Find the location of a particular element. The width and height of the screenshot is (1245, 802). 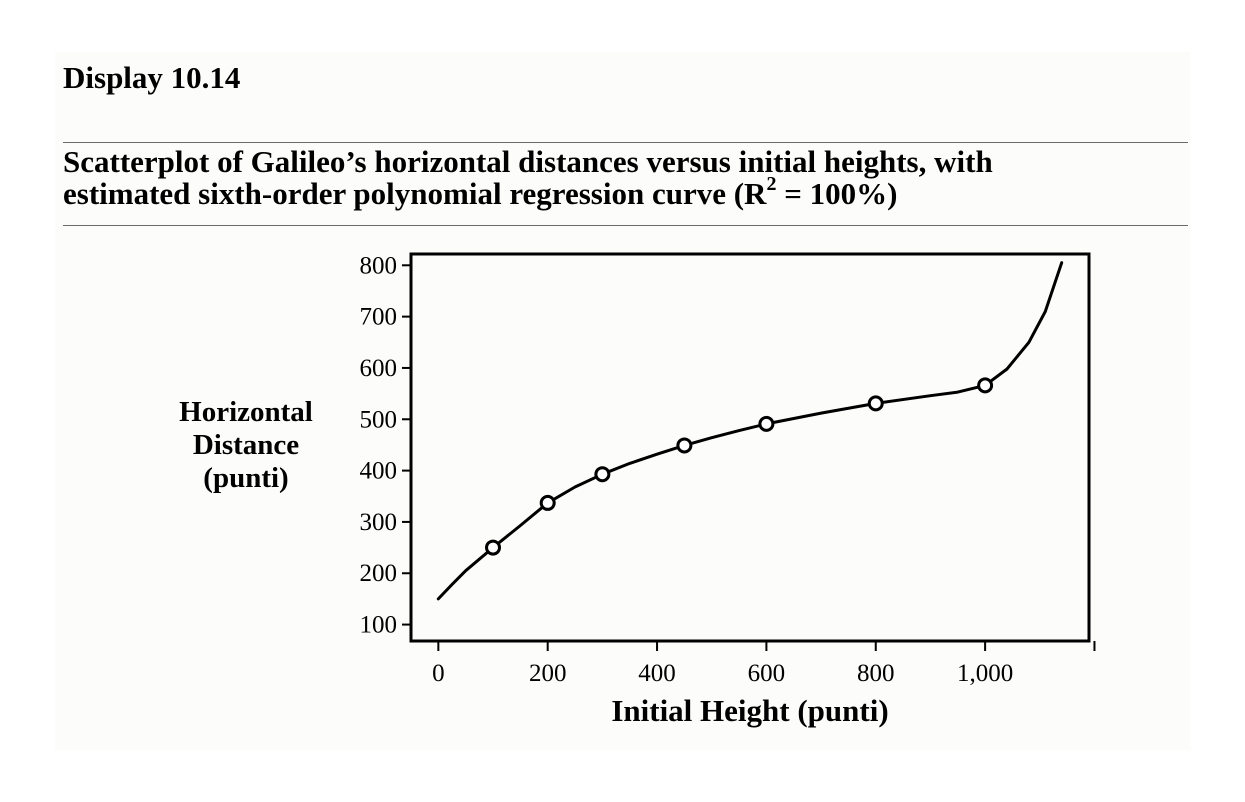

caption-line-2-end: = 100%) is located at coordinates (837, 193).